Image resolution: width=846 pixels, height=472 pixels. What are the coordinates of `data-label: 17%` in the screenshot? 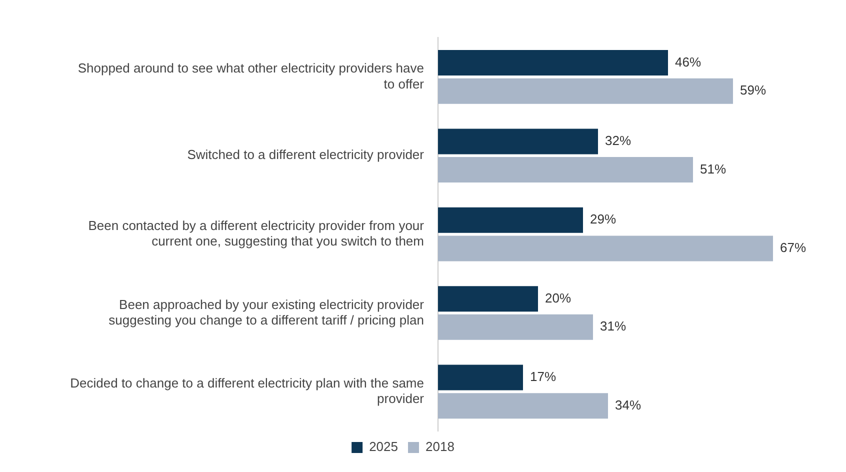 It's located at (543, 376).